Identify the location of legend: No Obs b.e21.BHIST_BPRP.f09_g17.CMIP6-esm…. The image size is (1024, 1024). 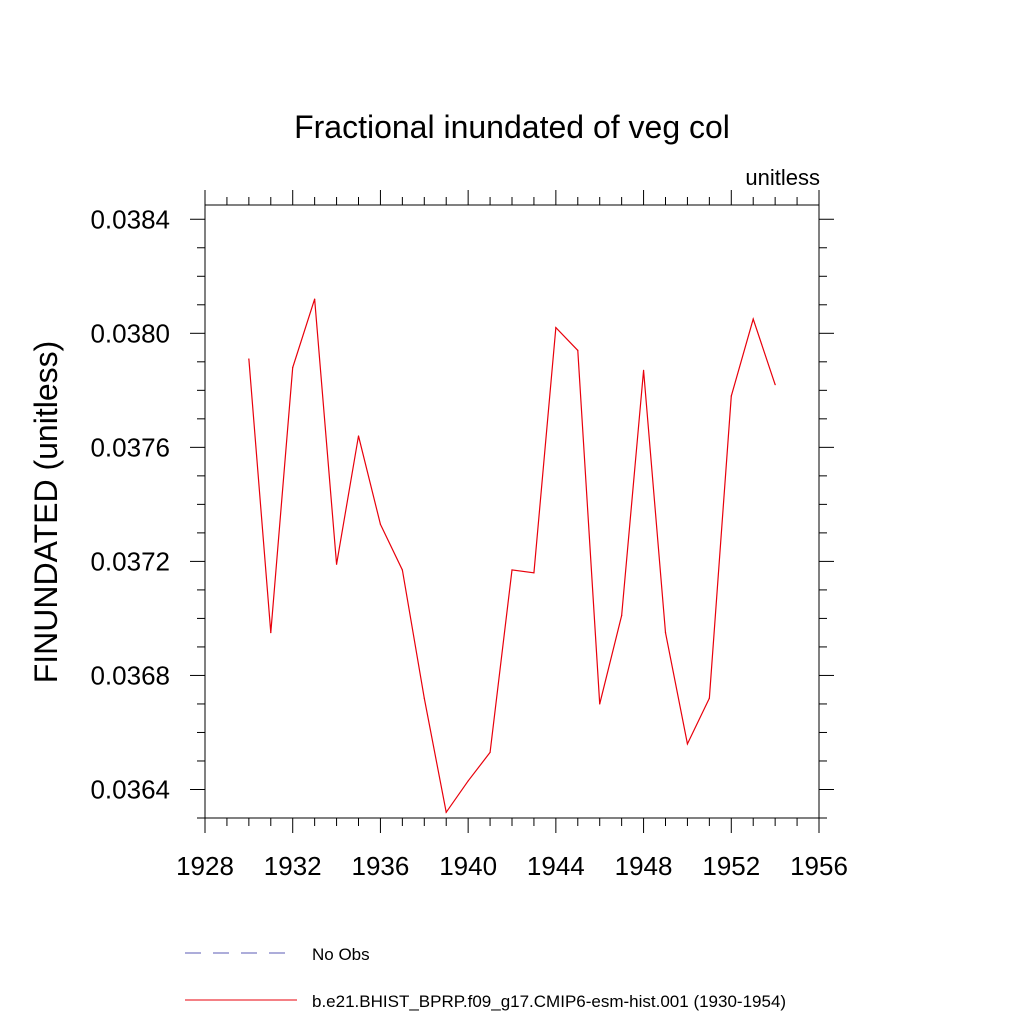
(485, 978).